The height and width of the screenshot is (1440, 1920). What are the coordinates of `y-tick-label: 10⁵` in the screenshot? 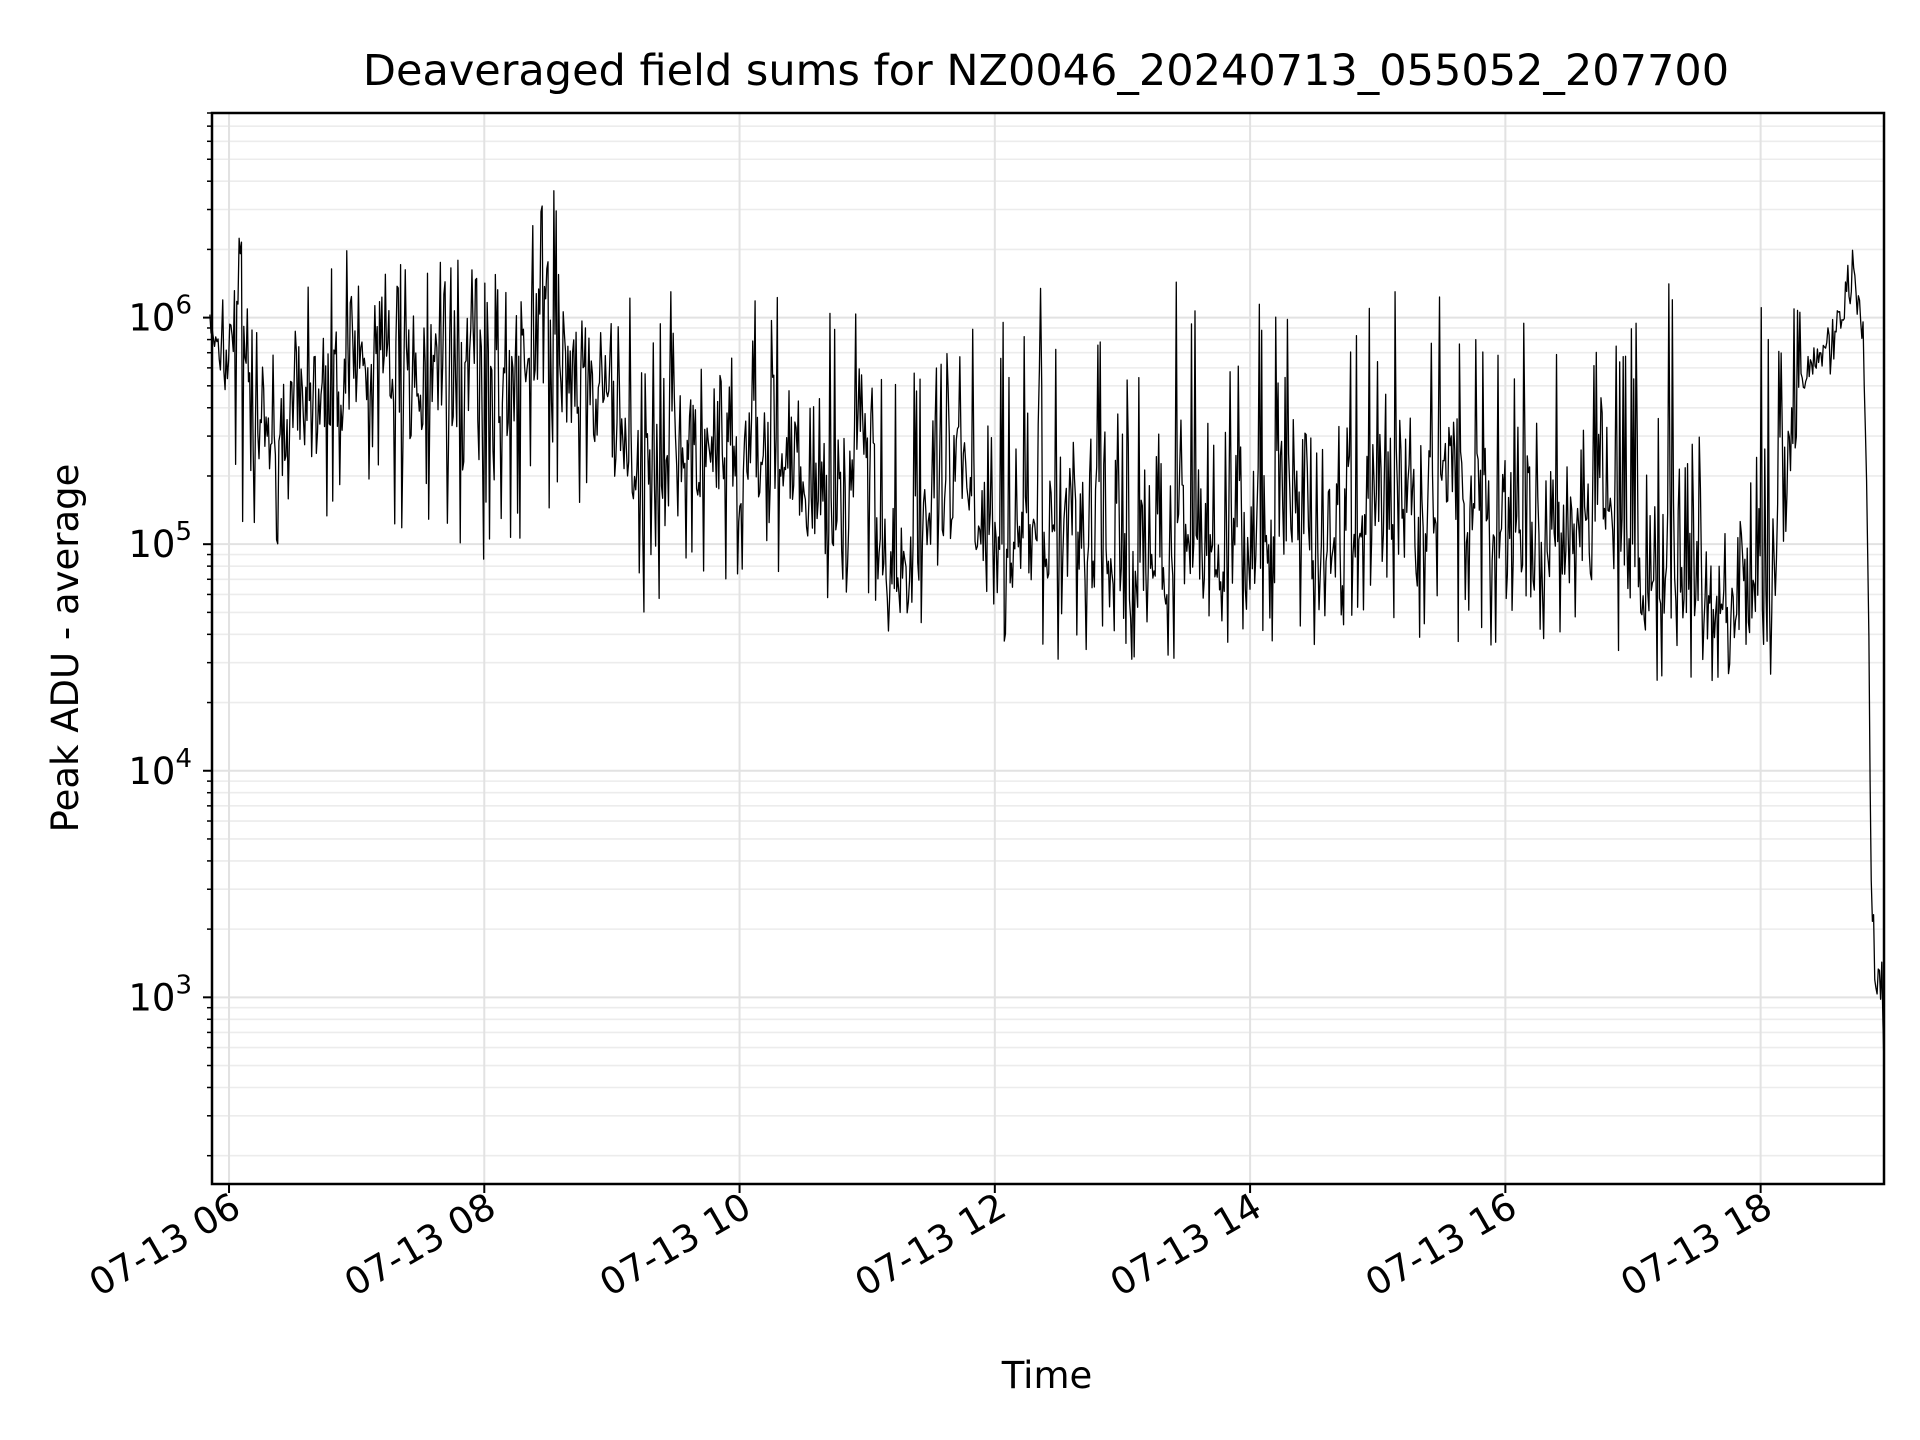 It's located at (160, 541).